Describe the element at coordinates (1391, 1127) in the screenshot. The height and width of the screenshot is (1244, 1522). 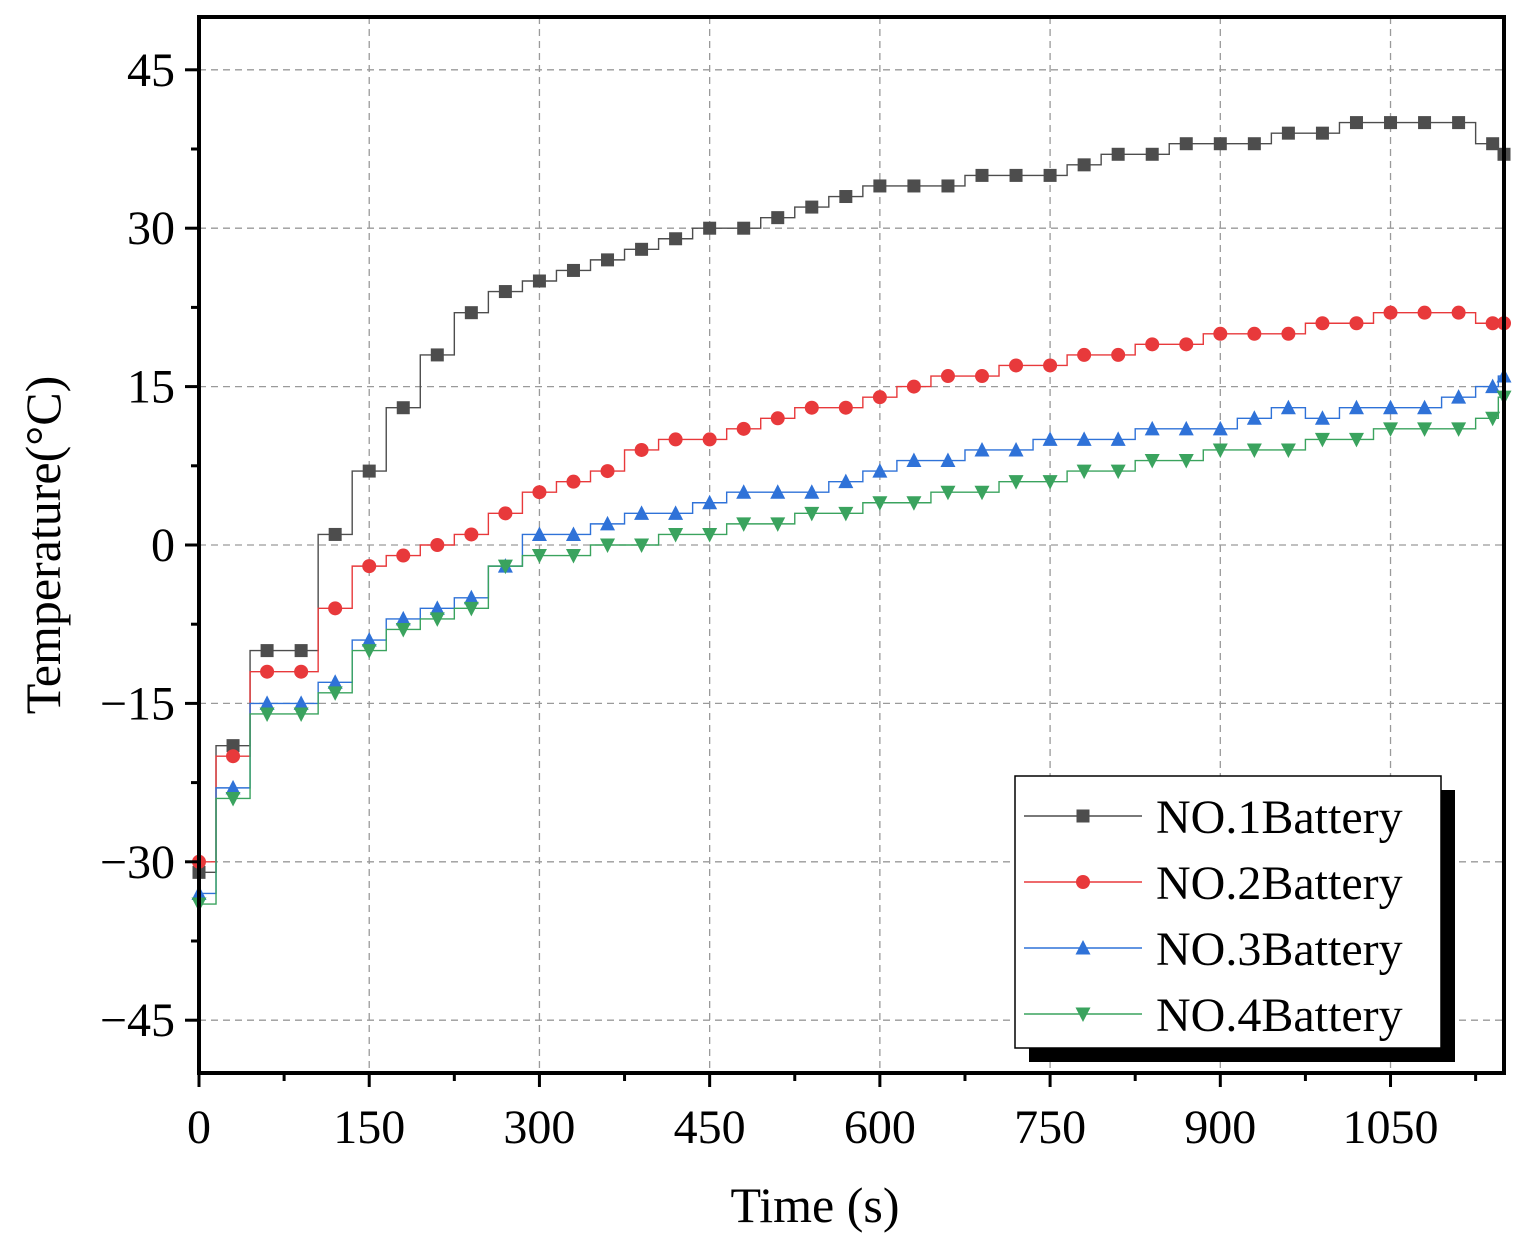
I see `x-tick-label: 1050` at that location.